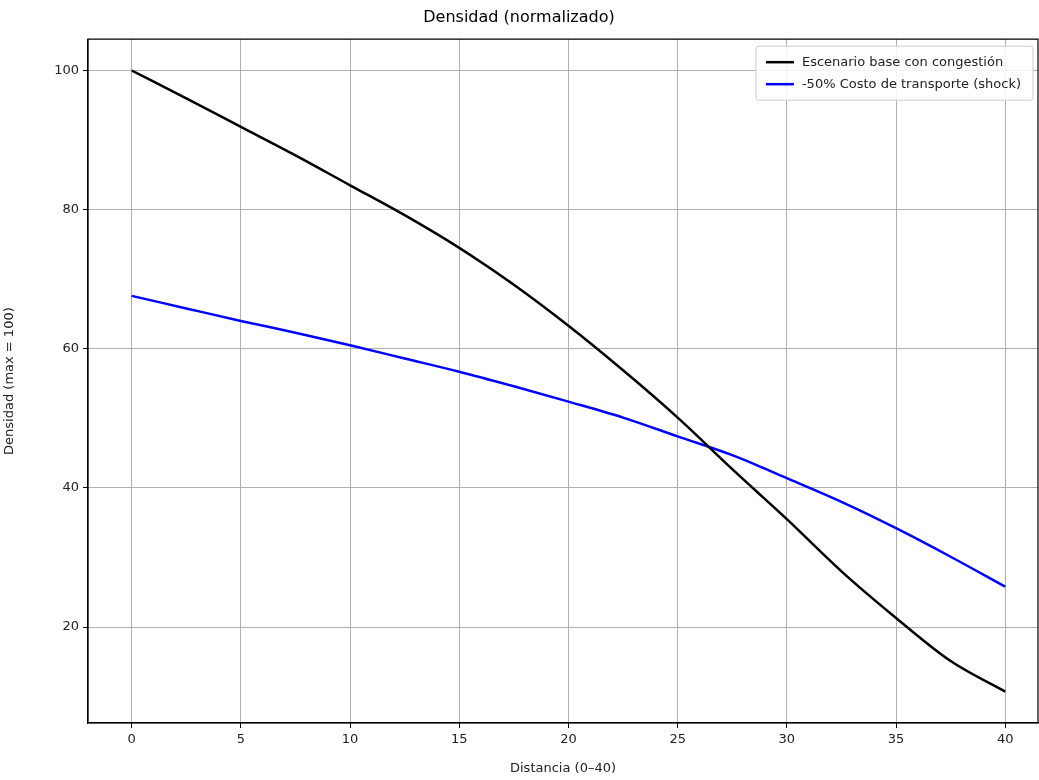 The height and width of the screenshot is (780, 1039). What do you see at coordinates (131, 739) in the screenshot?
I see `x-tick-label: 0` at bounding box center [131, 739].